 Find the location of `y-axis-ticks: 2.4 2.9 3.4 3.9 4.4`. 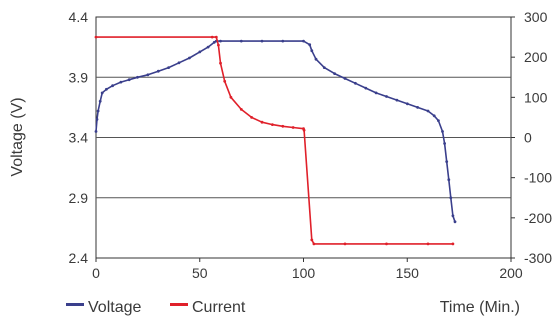

y-axis-ticks: 2.4 2.9 3.4 3.9 4.4 is located at coordinates (79, 137).